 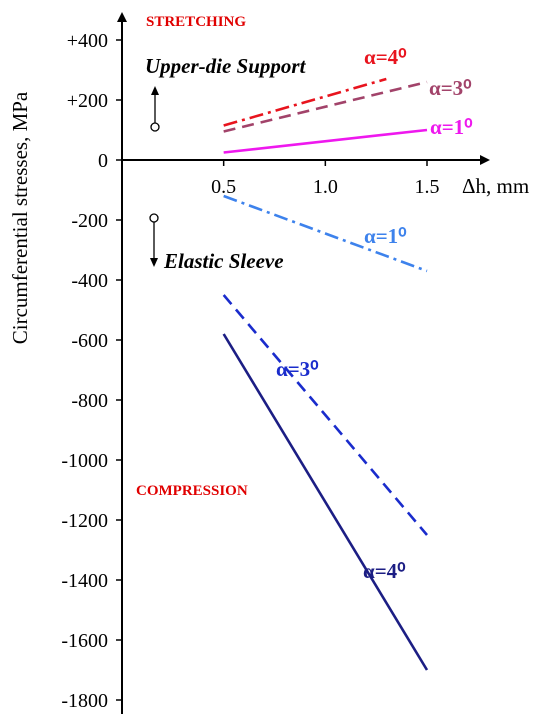 What do you see at coordinates (192, 491) in the screenshot?
I see `compression-label: COMPRESSION` at bounding box center [192, 491].